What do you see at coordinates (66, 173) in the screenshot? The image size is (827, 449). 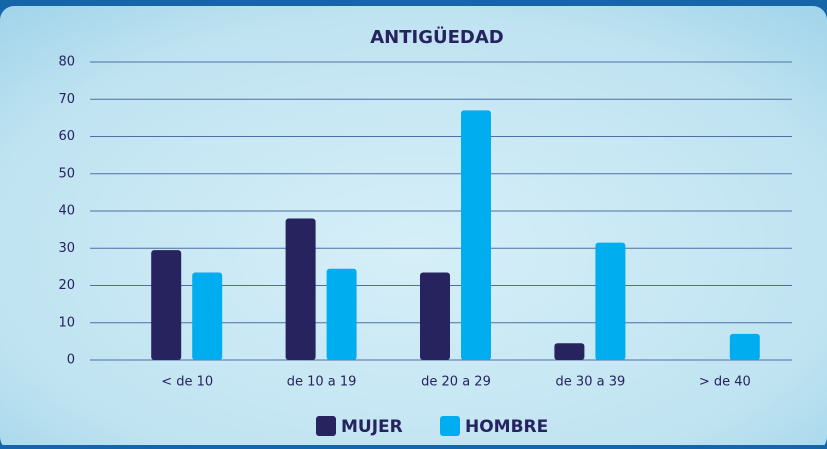 I see `y-tick-label: 50` at bounding box center [66, 173].